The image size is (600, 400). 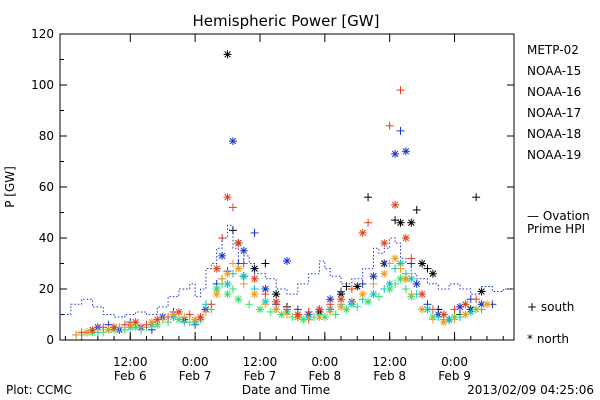 What do you see at coordinates (548, 339) in the screenshot?
I see `marker-legend-entry: * north` at bounding box center [548, 339].